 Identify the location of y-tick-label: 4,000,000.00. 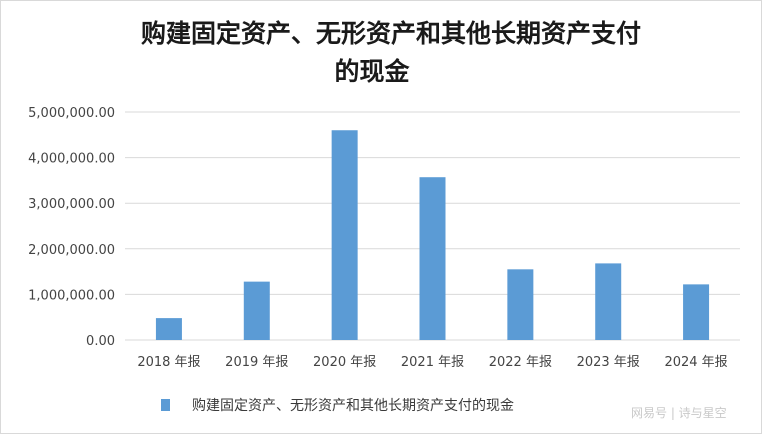
(71, 159).